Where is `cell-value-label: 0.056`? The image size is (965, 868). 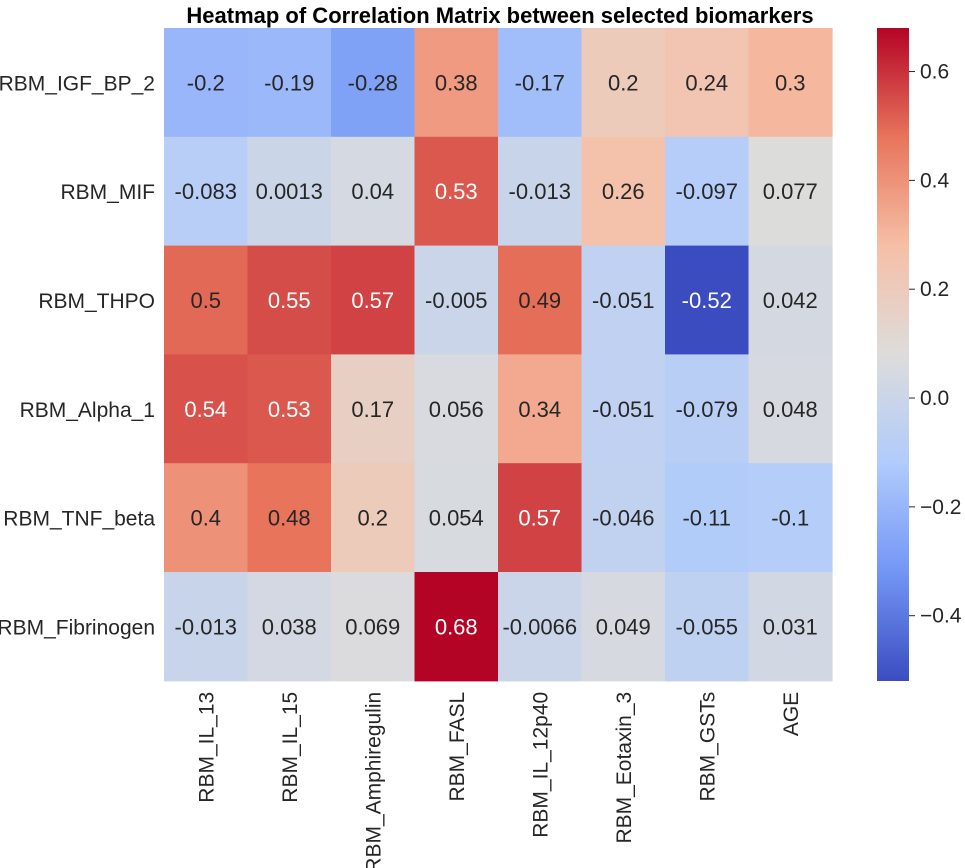
cell-value-label: 0.056 is located at coordinates (456, 409).